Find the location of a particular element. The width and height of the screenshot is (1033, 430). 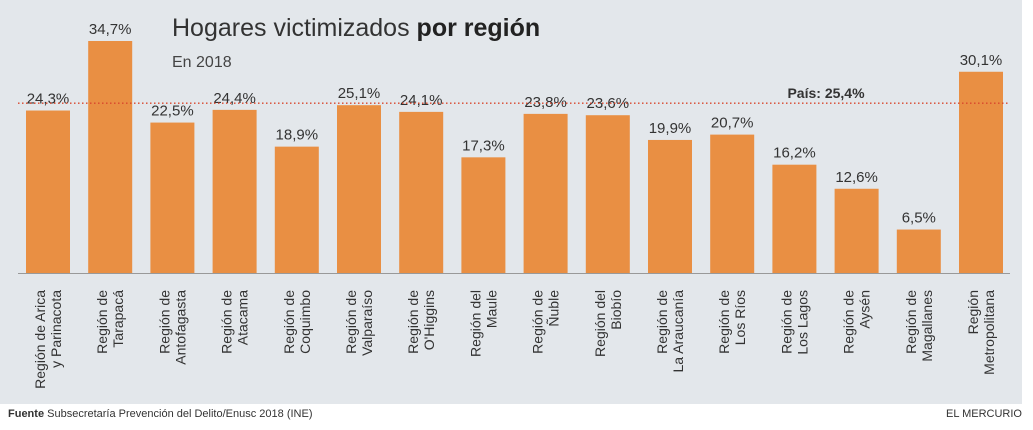

category-label: Atacama is located at coordinates (243, 317).